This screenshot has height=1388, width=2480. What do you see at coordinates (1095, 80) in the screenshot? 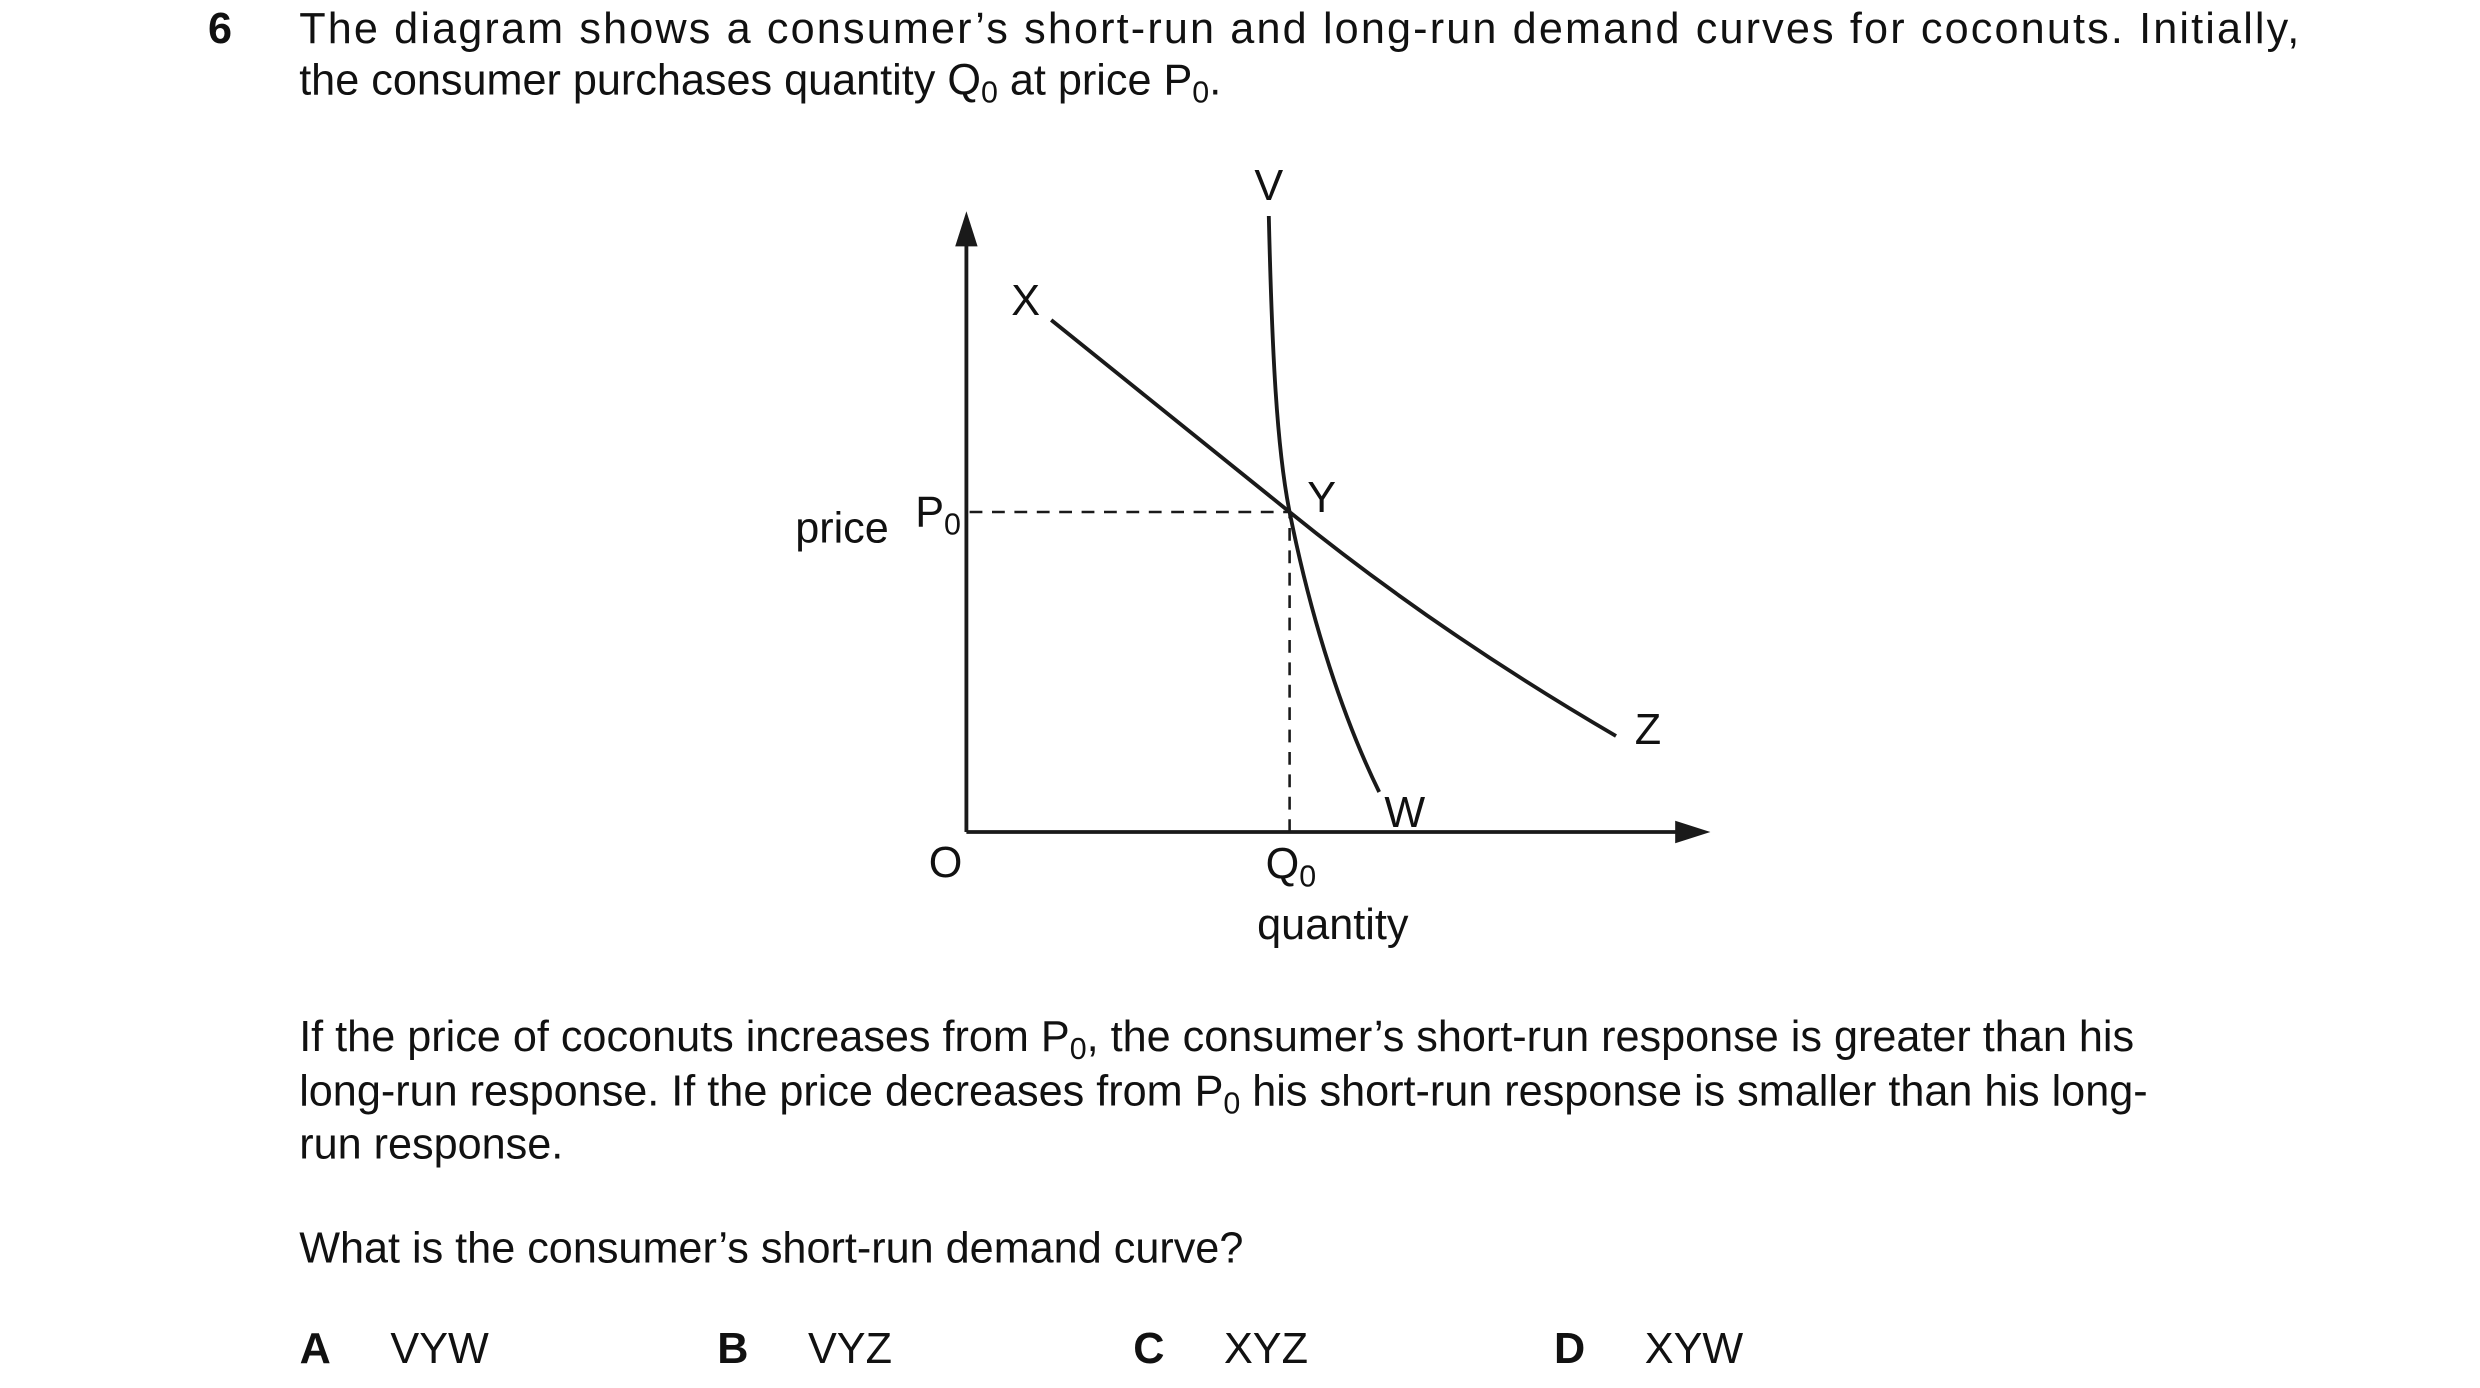
I see `text: at price P` at bounding box center [1095, 80].